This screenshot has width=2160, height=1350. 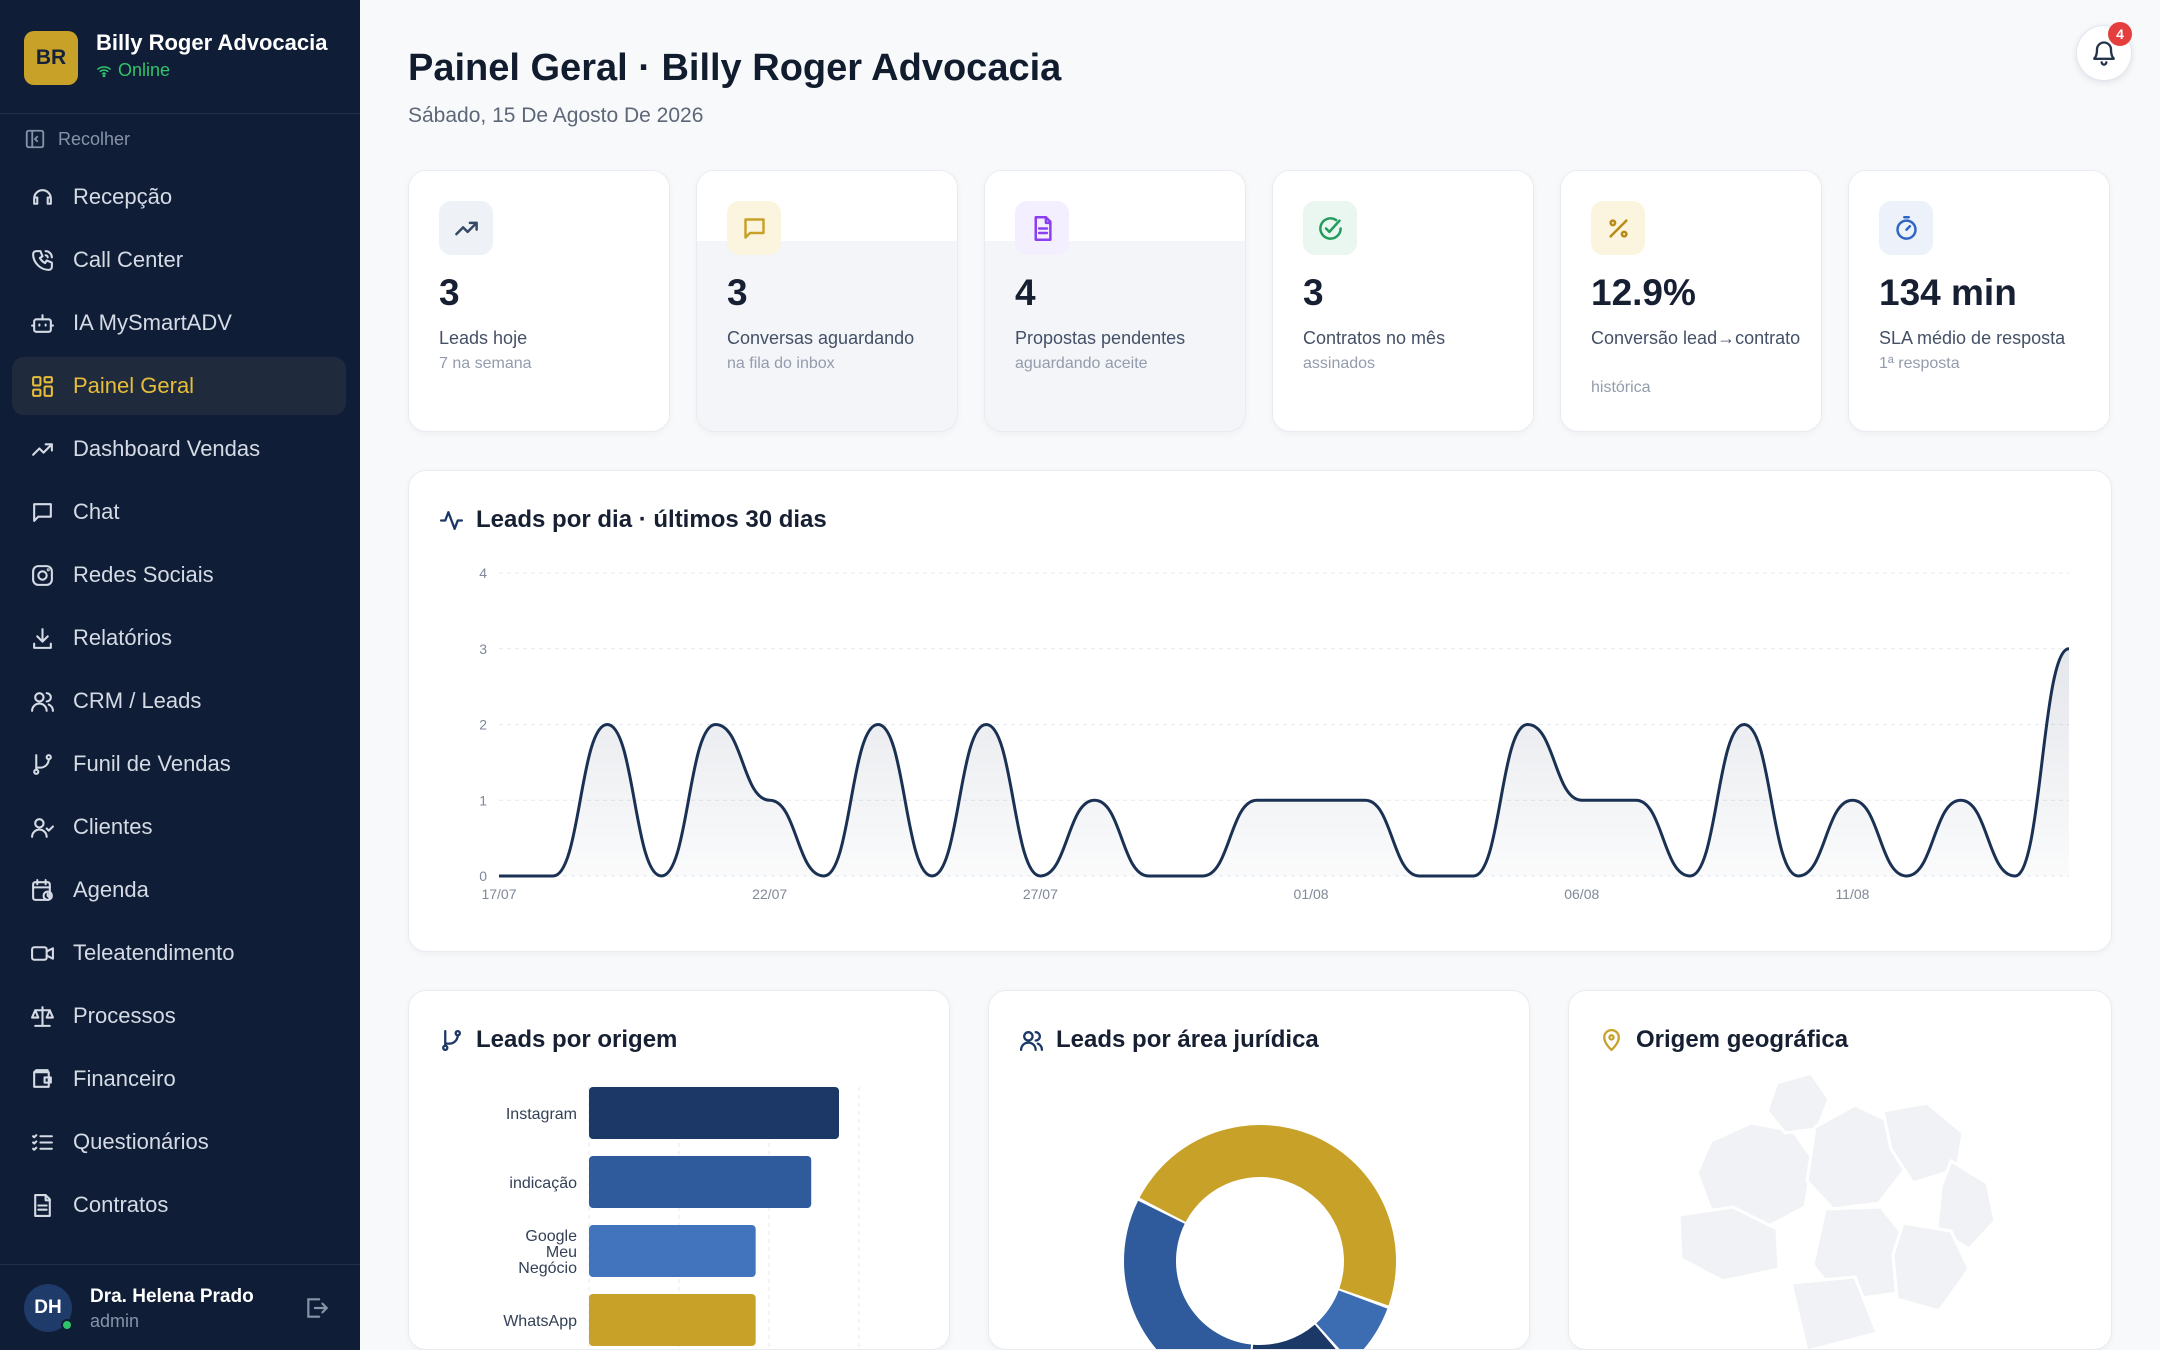 What do you see at coordinates (543, 1183) in the screenshot?
I see `origin-category-label: indicação` at bounding box center [543, 1183].